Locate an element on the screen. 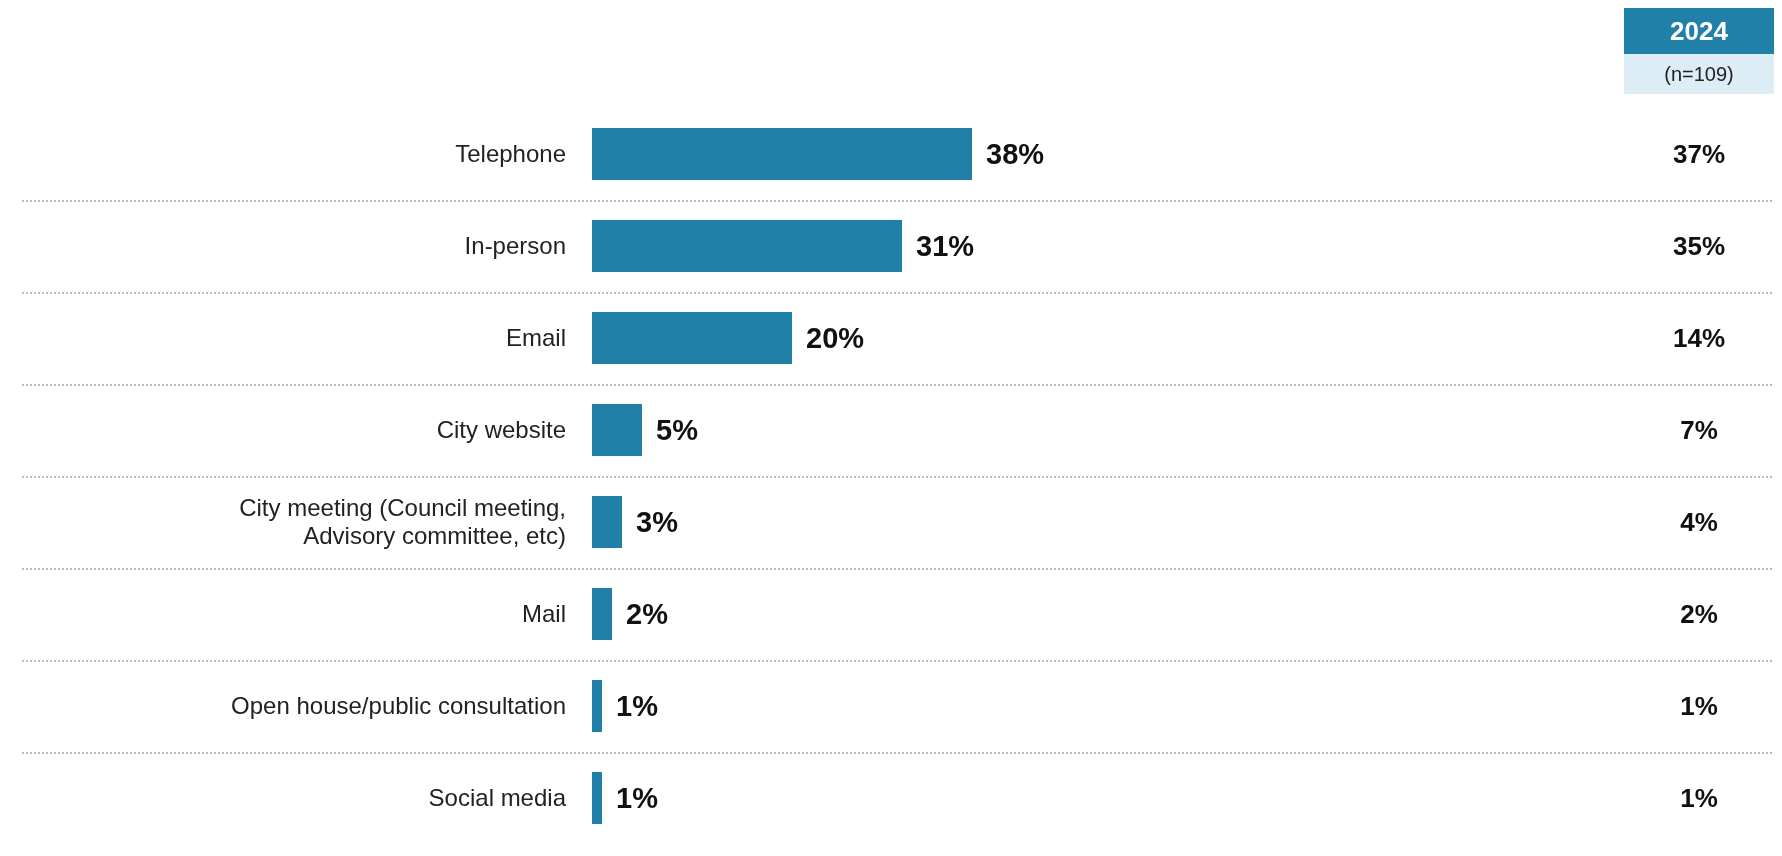 The height and width of the screenshot is (856, 1782). y-tick-label: Email is located at coordinates (535, 337).